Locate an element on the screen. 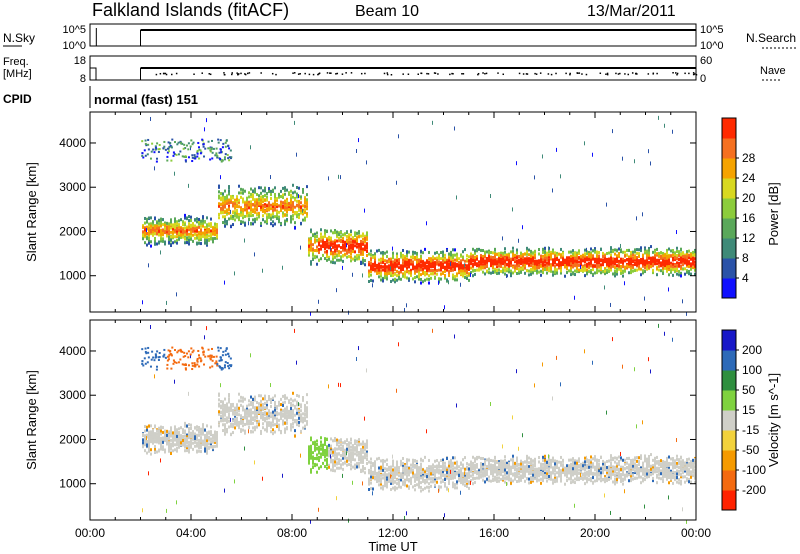 The width and height of the screenshot is (800, 554). freq-line is located at coordinates (93, 74).